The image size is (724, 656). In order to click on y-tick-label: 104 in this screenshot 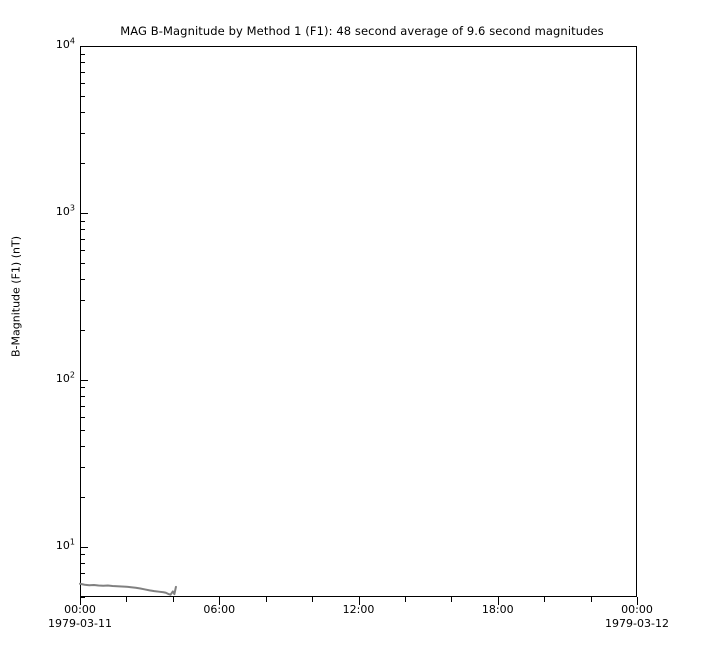, I will do `click(65, 43)`.